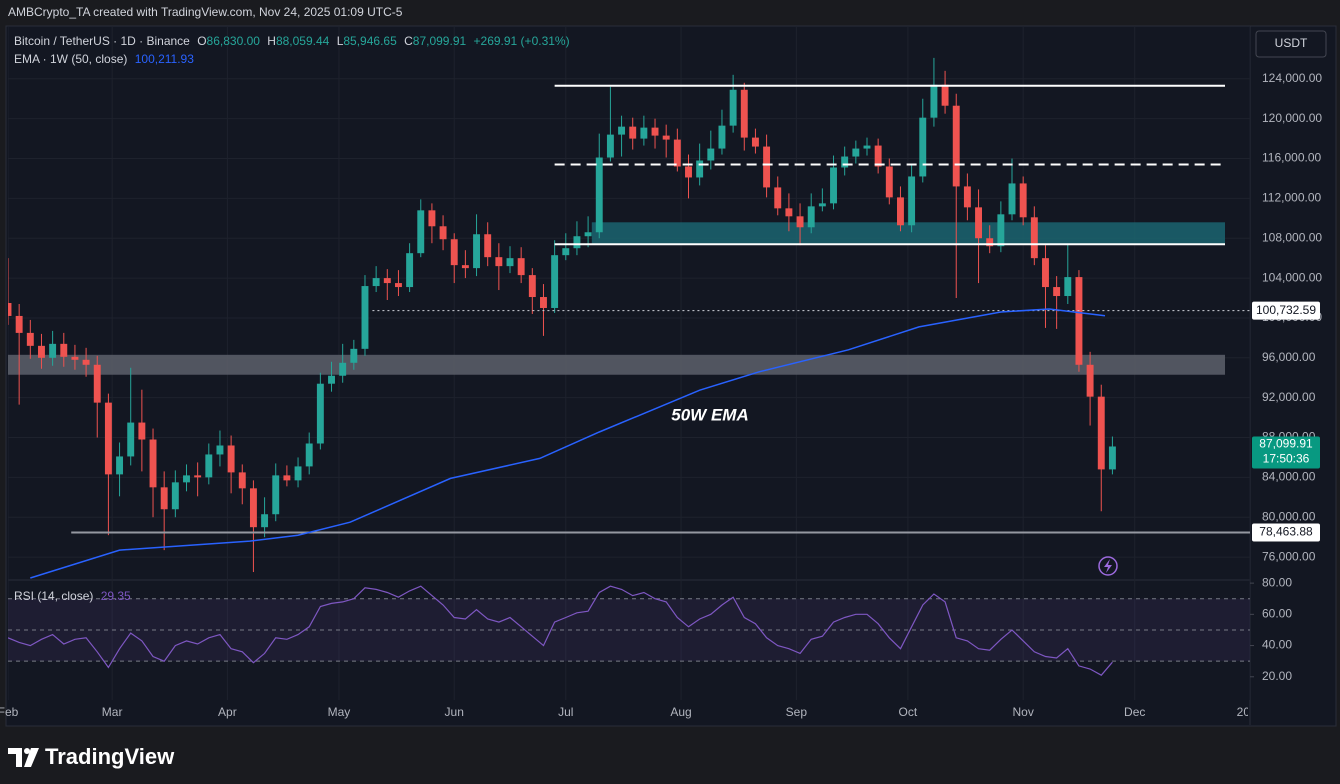  I want to click on level-tag-label: 78,463.88, so click(1286, 532).